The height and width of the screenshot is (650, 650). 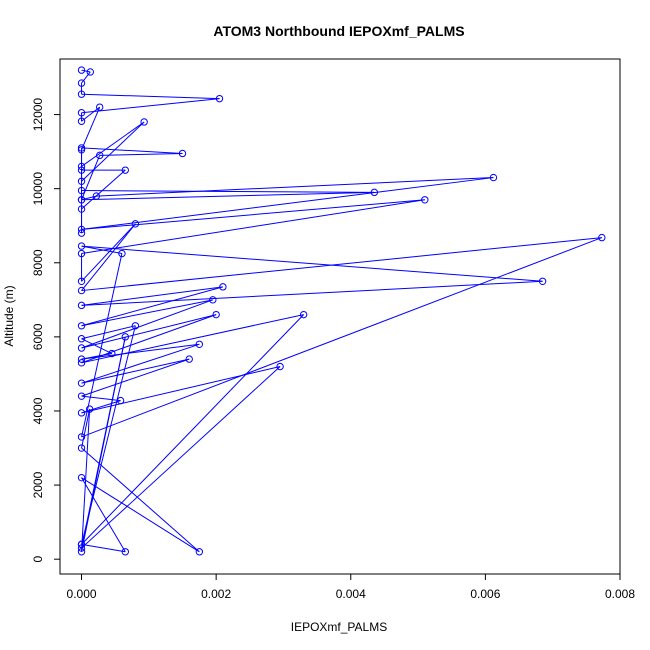 I want to click on x-axis: 0.000 0.002 0.004 0.006 0.008, so click(x=351, y=587).